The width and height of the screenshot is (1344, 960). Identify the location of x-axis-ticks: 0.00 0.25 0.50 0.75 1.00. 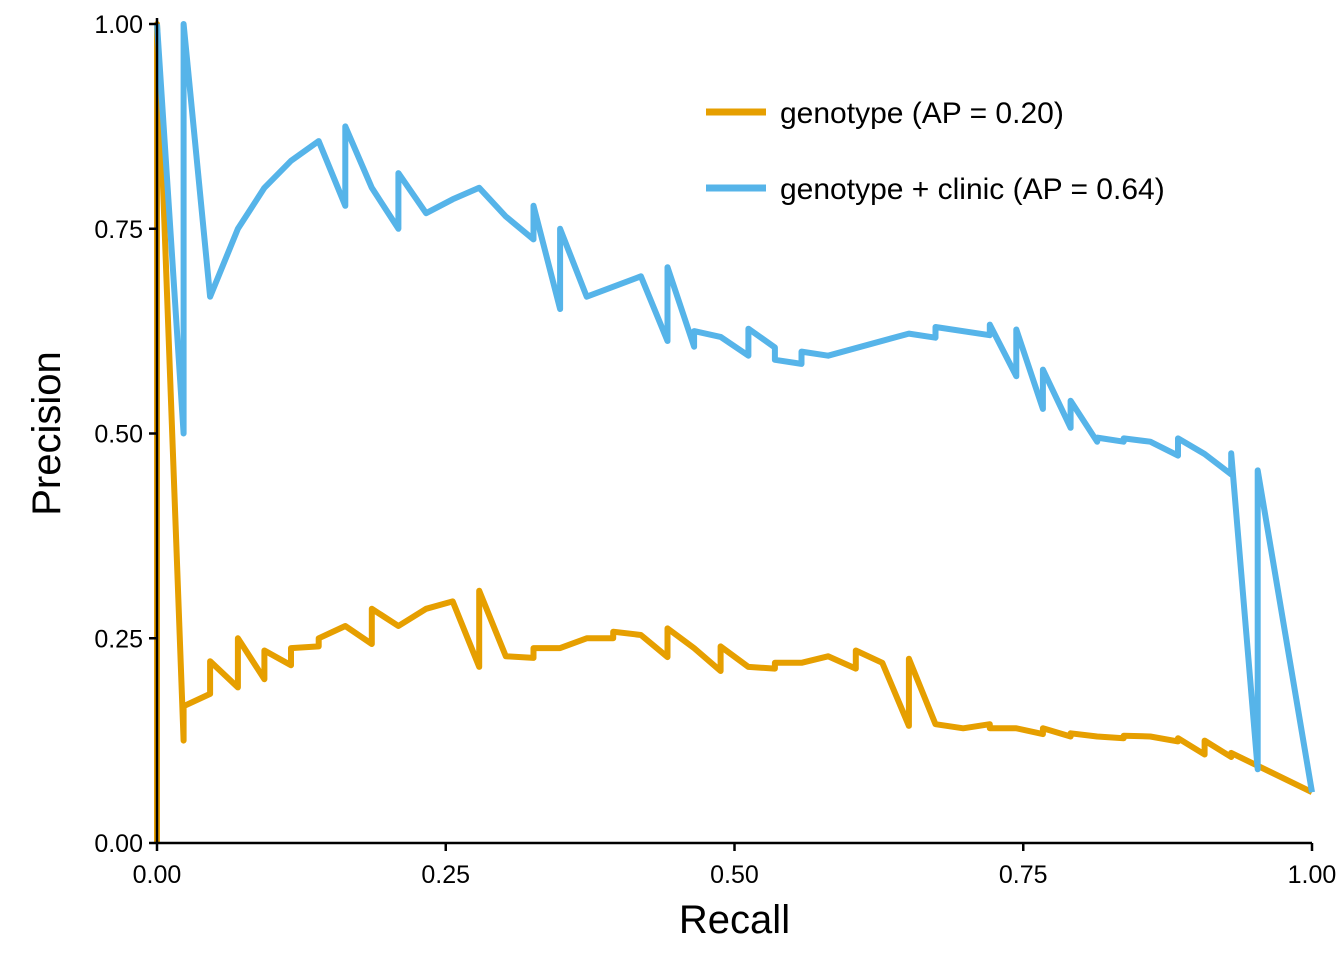
(735, 866).